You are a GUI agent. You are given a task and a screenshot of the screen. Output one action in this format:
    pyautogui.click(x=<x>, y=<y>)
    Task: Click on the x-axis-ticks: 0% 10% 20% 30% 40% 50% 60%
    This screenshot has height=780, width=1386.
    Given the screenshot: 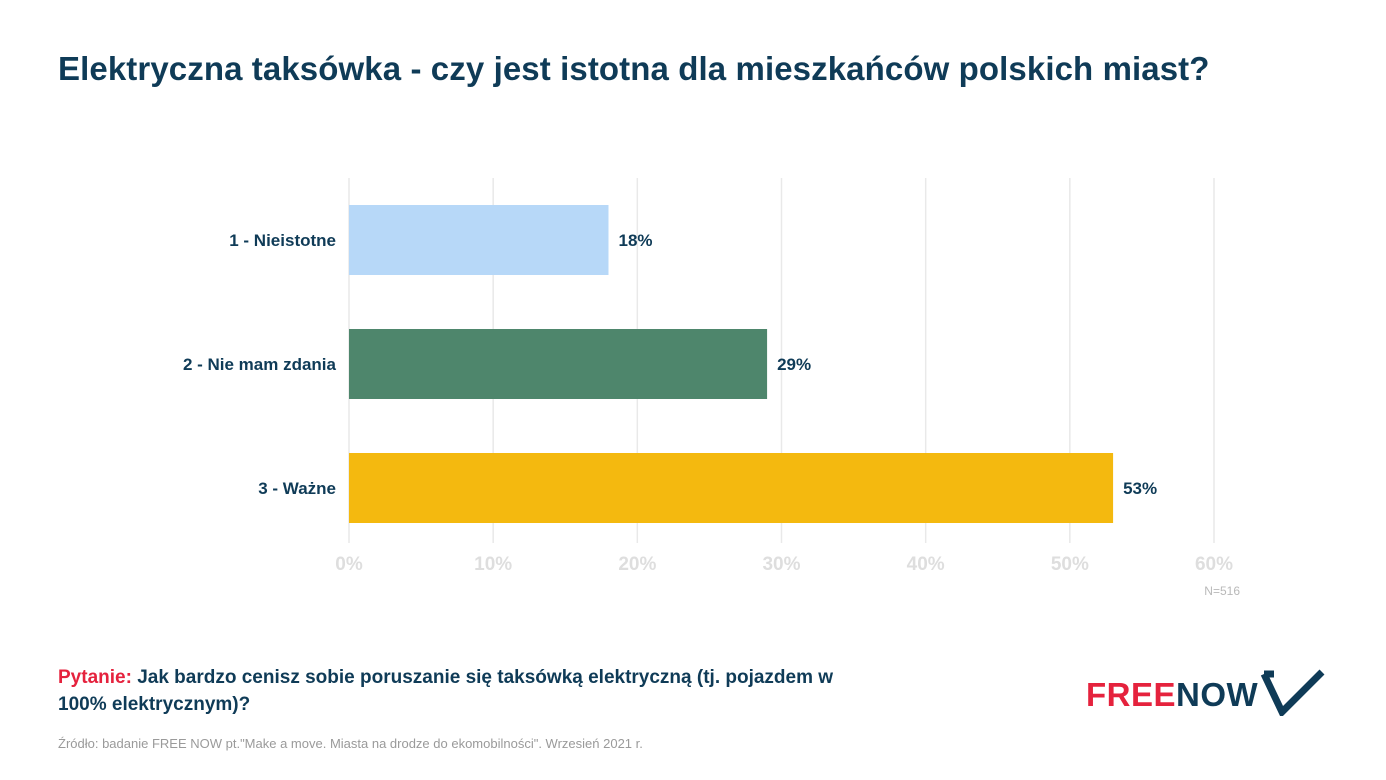 What is the action you would take?
    pyautogui.click(x=784, y=564)
    